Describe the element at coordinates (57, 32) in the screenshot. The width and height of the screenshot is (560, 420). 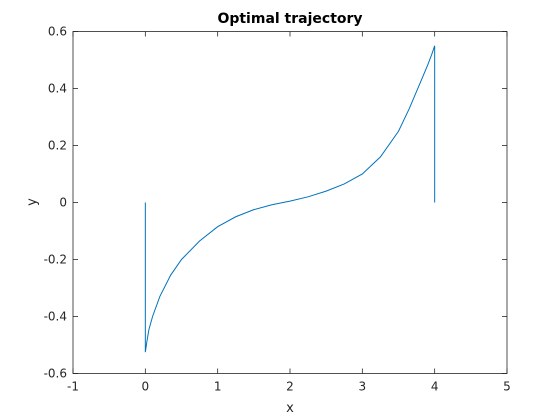
I see `y-tick-label: 0.6` at that location.